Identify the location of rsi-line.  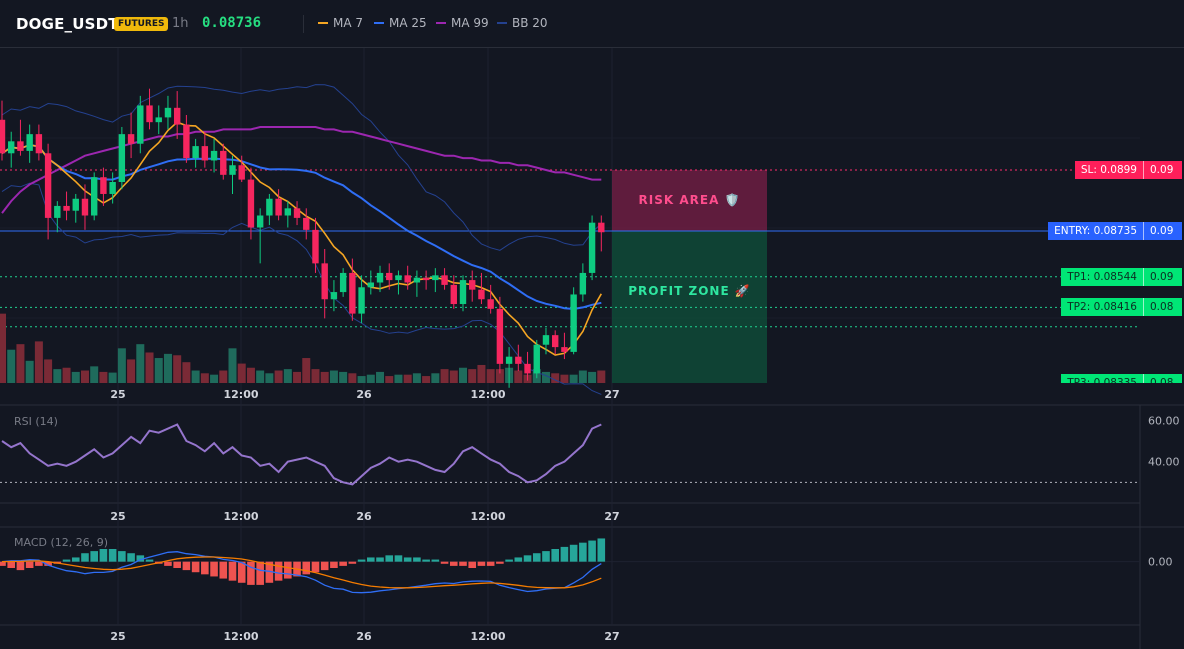
(301, 454).